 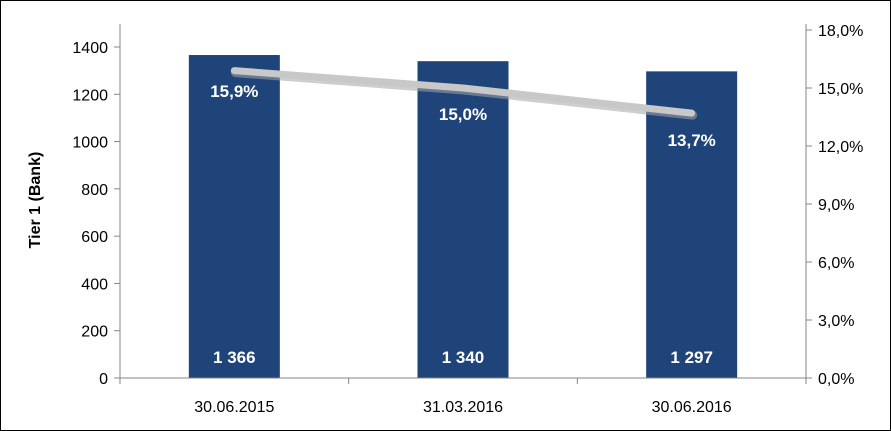 What do you see at coordinates (463, 407) in the screenshot?
I see `x-tick-label: 31.03.2016` at bounding box center [463, 407].